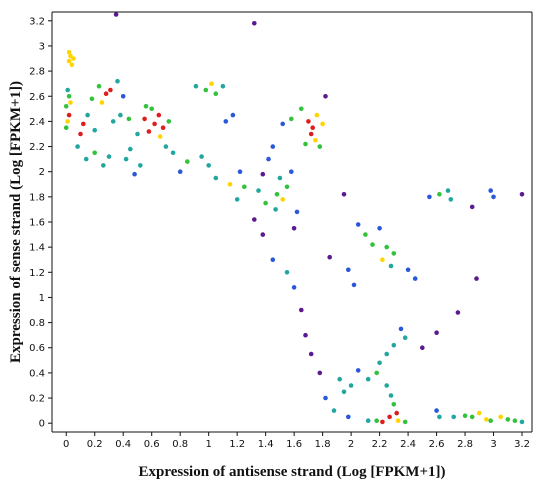 The height and width of the screenshot is (497, 550). What do you see at coordinates (493, 444) in the screenshot?
I see `x-tick-label: 3` at bounding box center [493, 444].